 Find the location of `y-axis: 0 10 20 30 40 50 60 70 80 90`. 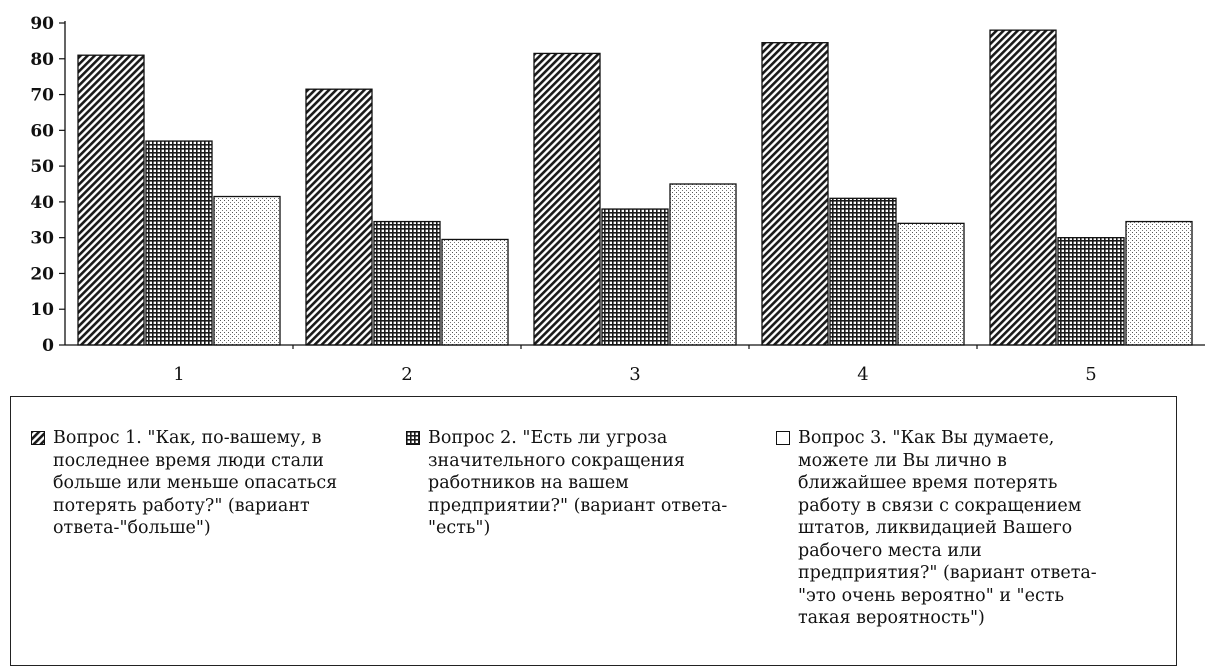

y-axis: 0 10 20 30 40 50 60 70 80 90 is located at coordinates (47, 185).